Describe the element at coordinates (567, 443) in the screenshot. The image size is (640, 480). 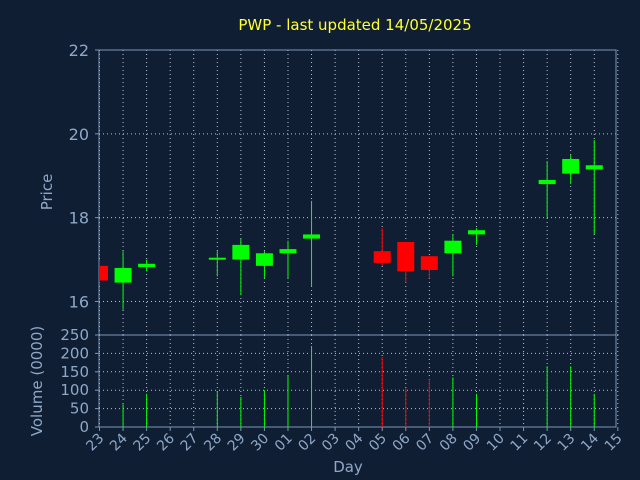
I see `day-tick-label: 13` at that location.